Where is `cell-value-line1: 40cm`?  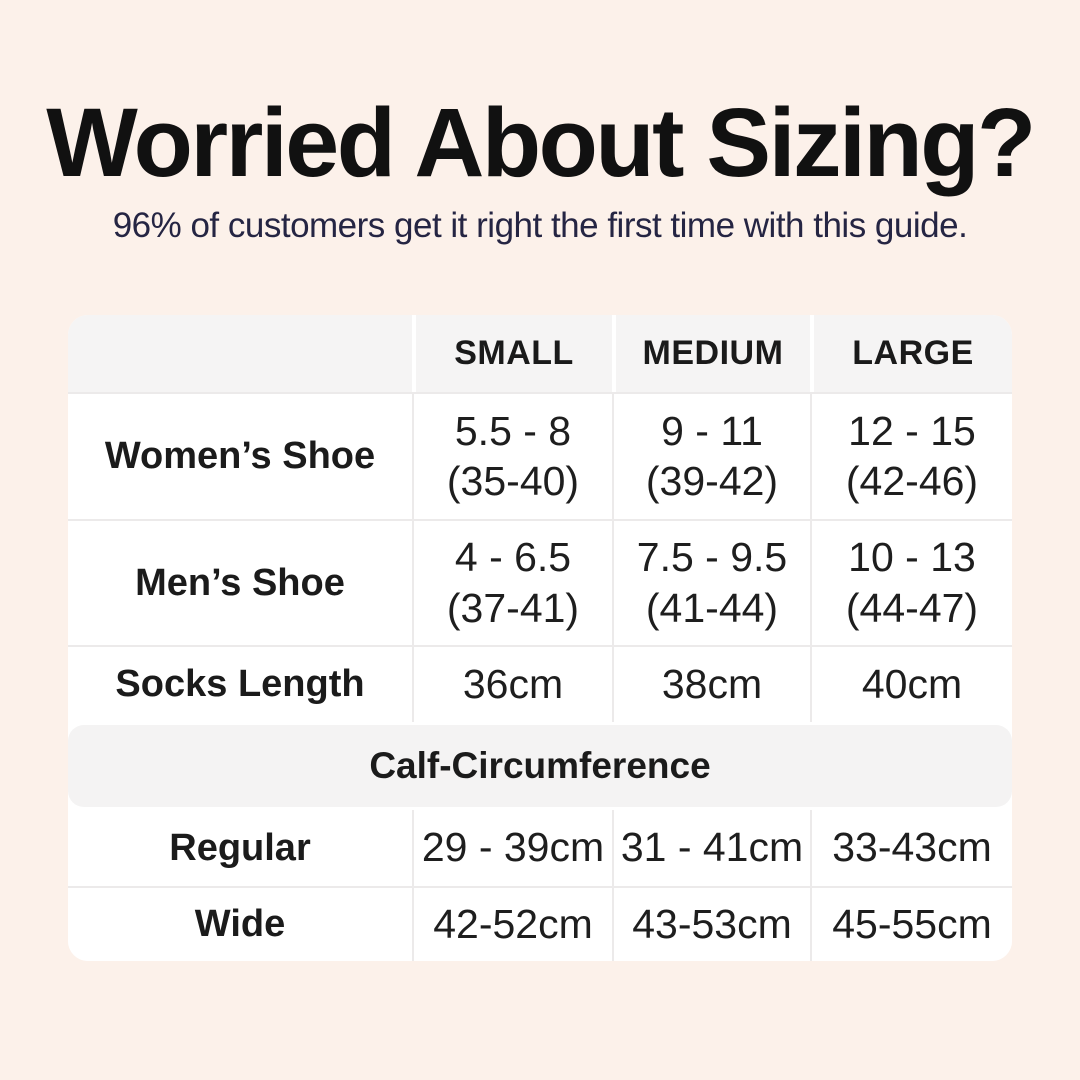
cell-value-line1: 40cm is located at coordinates (912, 683).